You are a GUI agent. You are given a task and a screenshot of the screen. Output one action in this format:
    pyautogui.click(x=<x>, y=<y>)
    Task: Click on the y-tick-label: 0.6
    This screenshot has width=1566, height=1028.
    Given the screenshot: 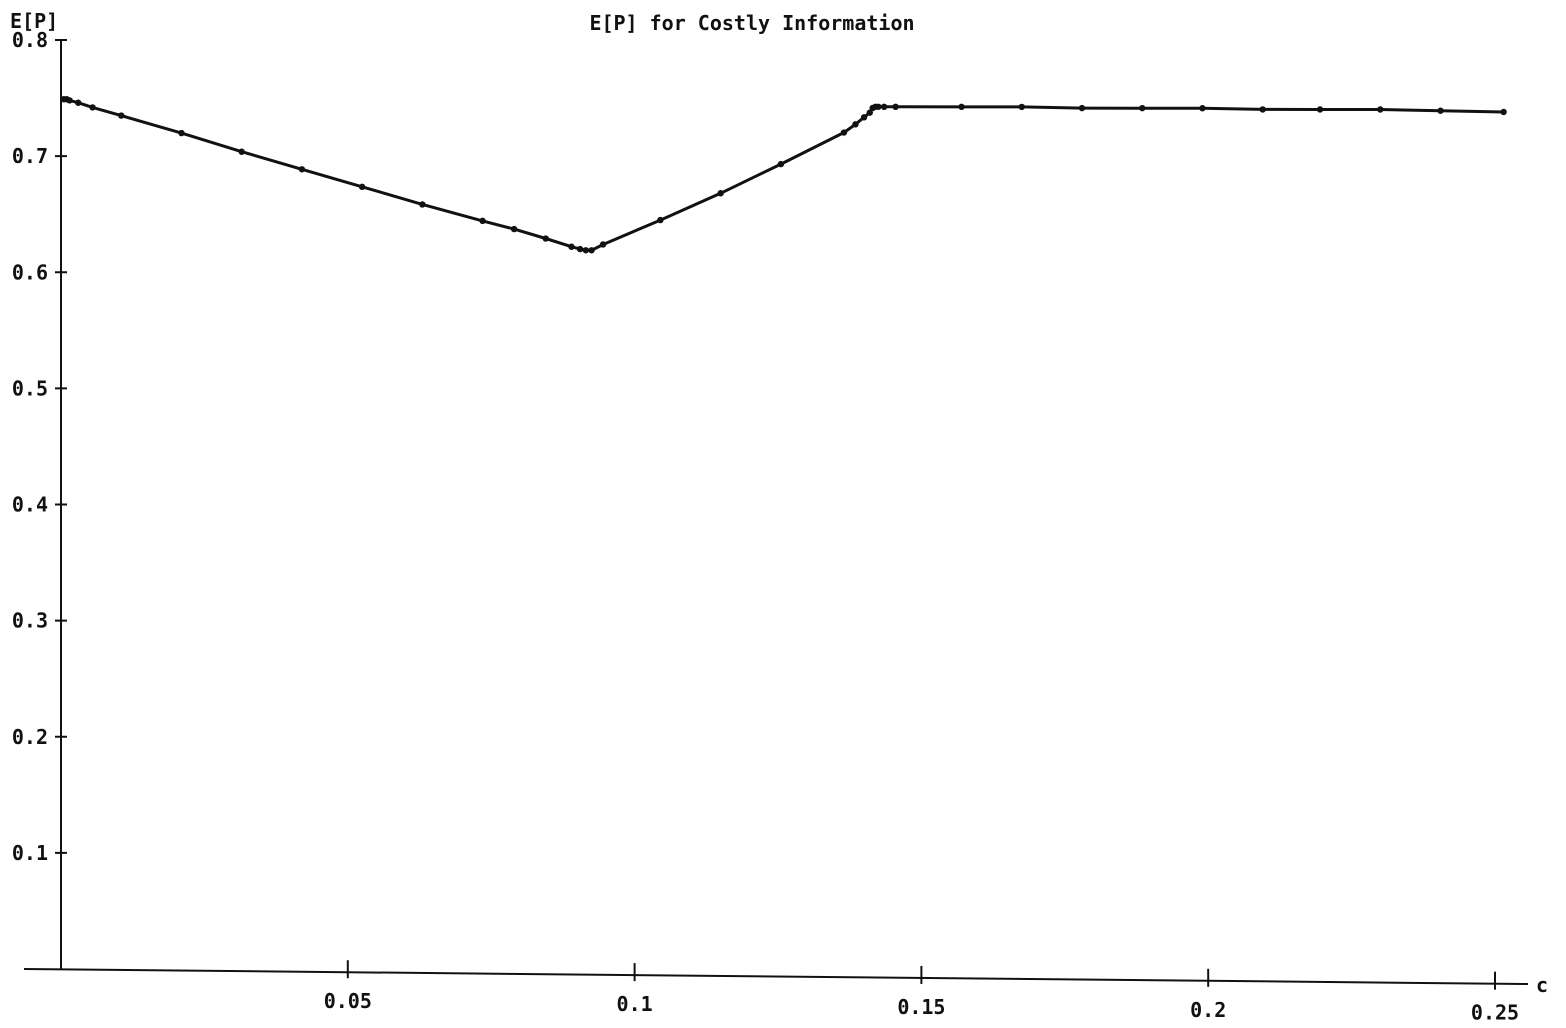 What is the action you would take?
    pyautogui.click(x=30, y=272)
    